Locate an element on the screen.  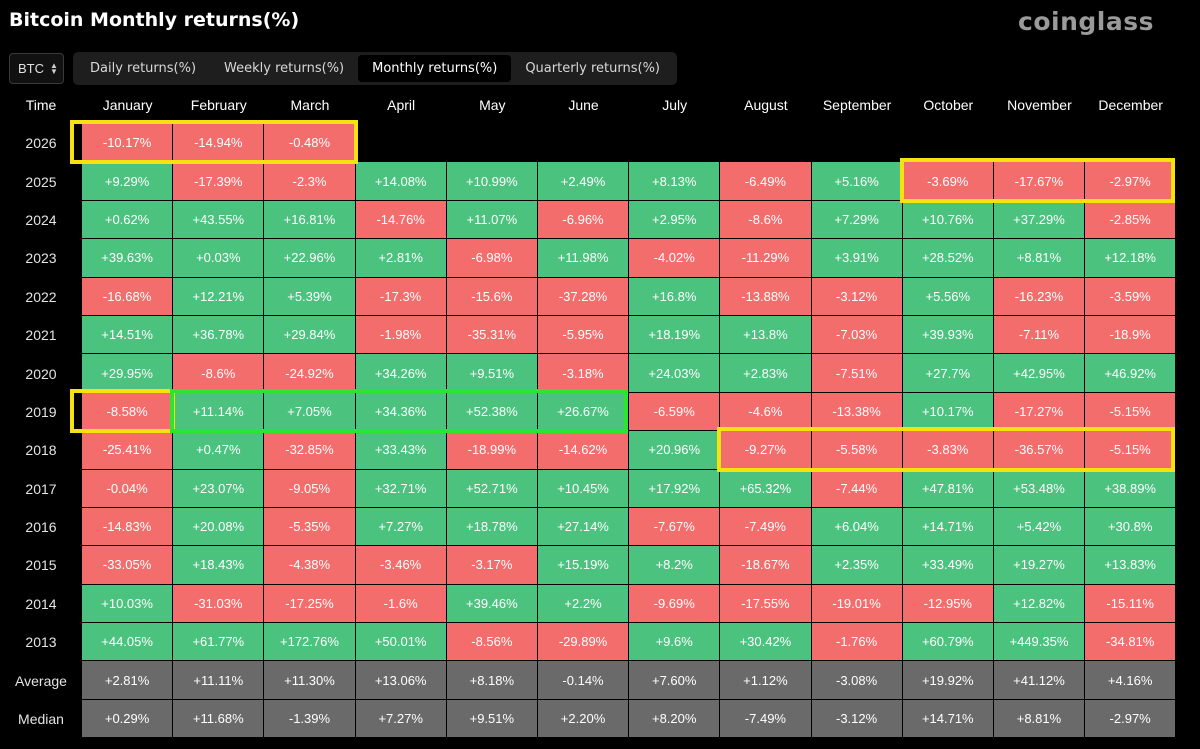
tab-quarterly-returns: Quarterly returns(%) is located at coordinates (593, 68).